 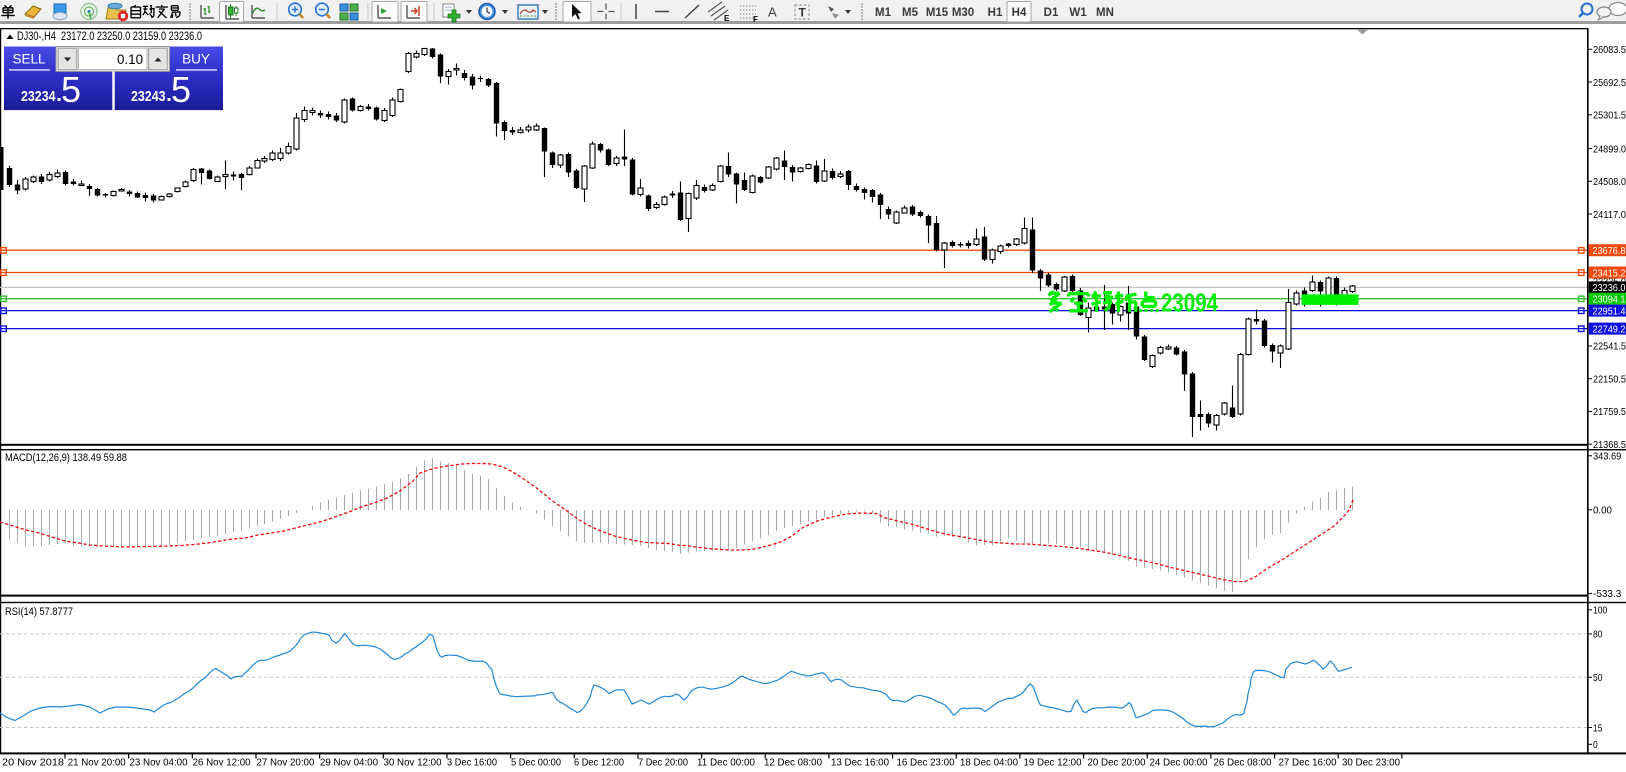 What do you see at coordinates (148, 96) in the screenshot?
I see `svg-text: 23243` at bounding box center [148, 96].